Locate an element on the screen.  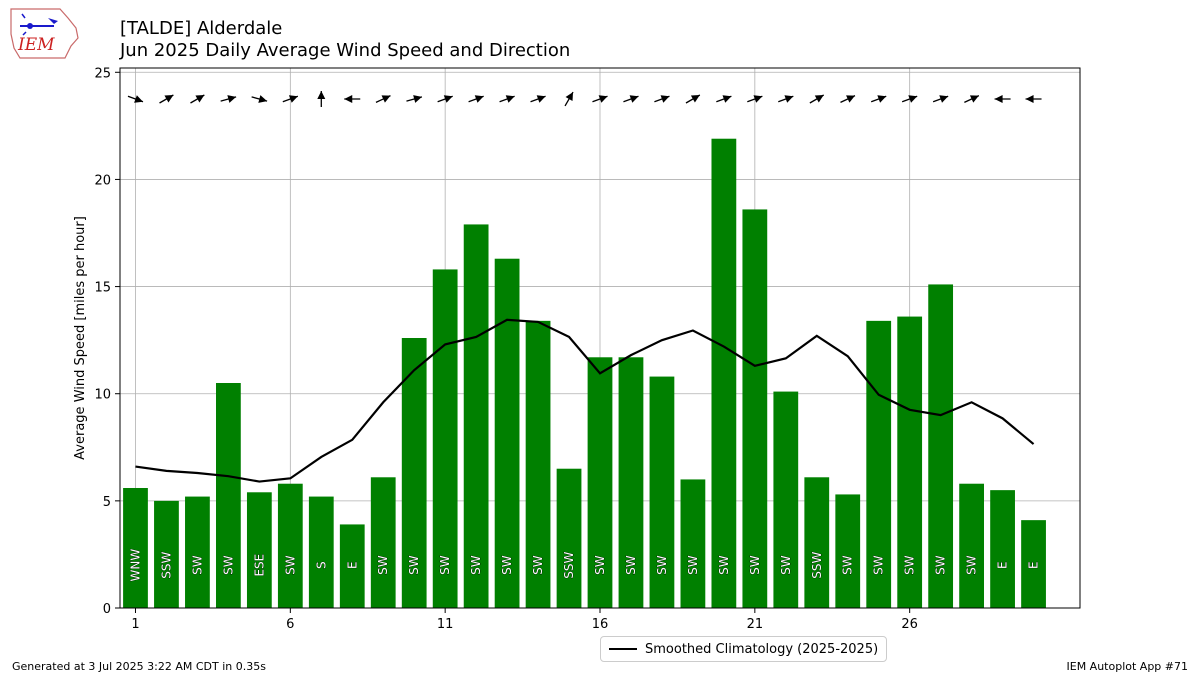
y-tick-label: 5 is located at coordinates (107, 502).